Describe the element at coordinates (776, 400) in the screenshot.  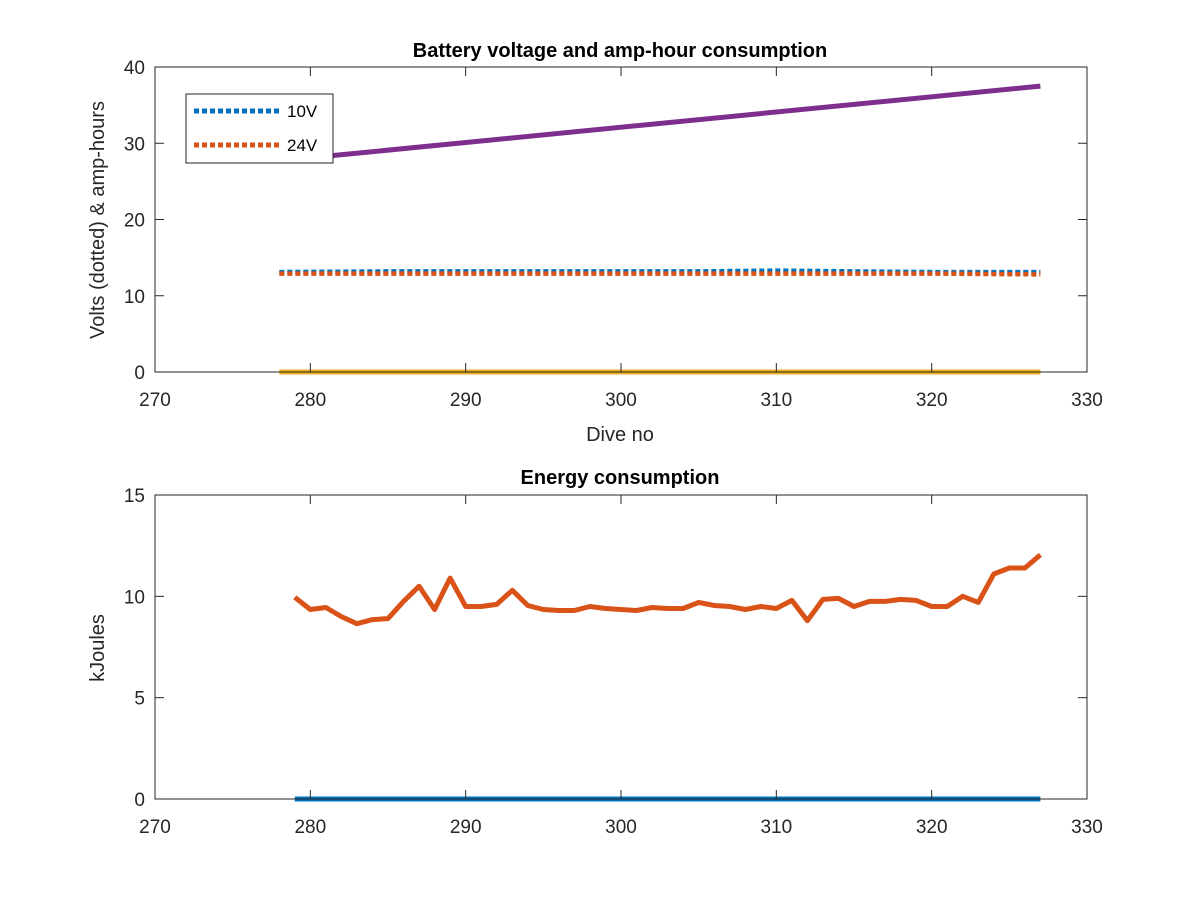
I see `battery-xtick-label: 310` at that location.